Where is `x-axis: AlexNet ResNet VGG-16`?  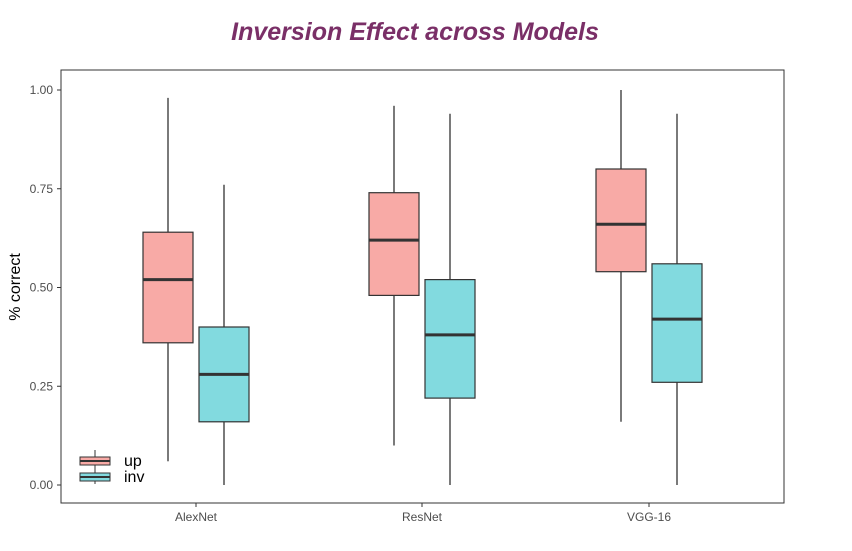
x-axis: AlexNet ResNet VGG-16 is located at coordinates (423, 513).